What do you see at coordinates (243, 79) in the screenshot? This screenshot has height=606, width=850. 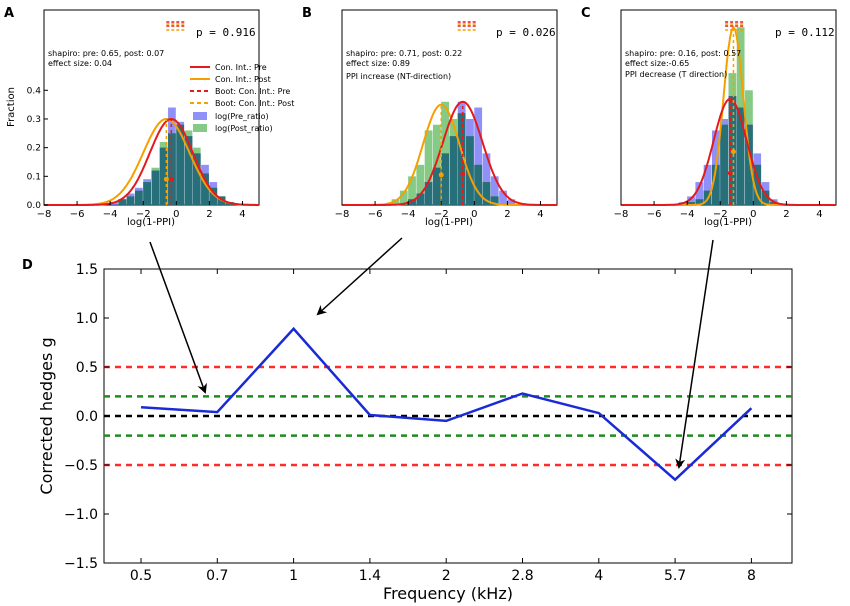 I see `legend-ci-post: Con. Int.: Post` at bounding box center [243, 79].